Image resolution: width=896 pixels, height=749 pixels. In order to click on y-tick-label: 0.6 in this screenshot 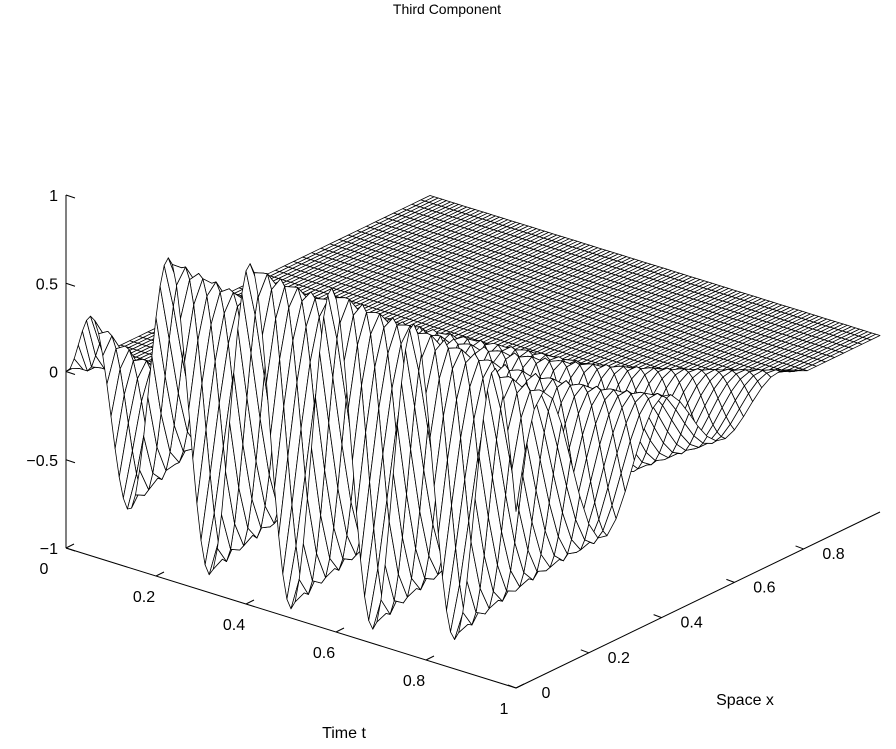, I will do `click(764, 587)`.